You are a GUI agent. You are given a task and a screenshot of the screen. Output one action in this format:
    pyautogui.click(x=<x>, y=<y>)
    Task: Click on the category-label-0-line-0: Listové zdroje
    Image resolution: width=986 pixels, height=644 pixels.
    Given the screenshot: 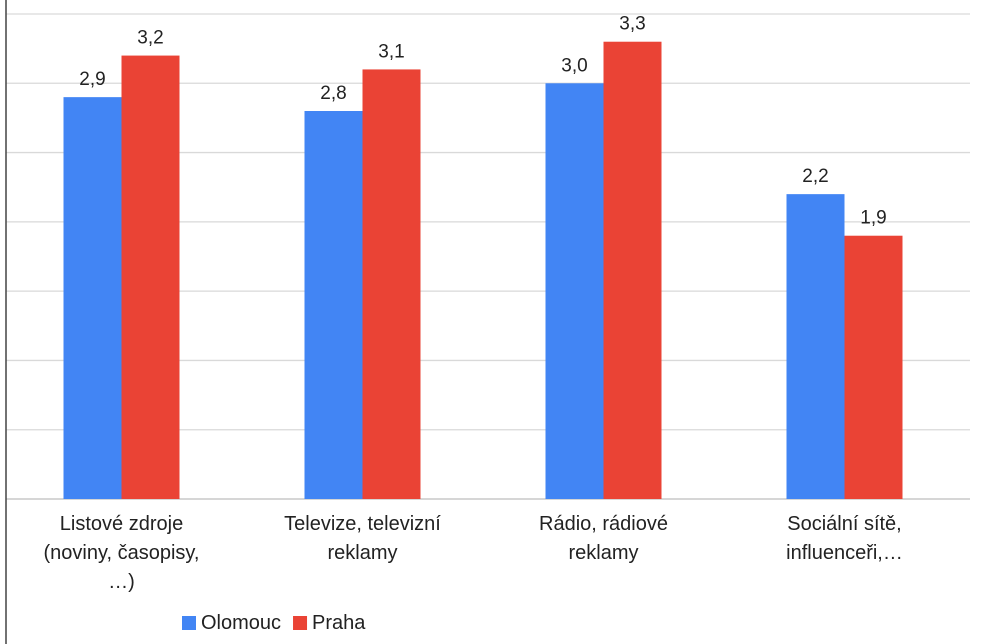 What is the action you would take?
    pyautogui.click(x=121, y=524)
    